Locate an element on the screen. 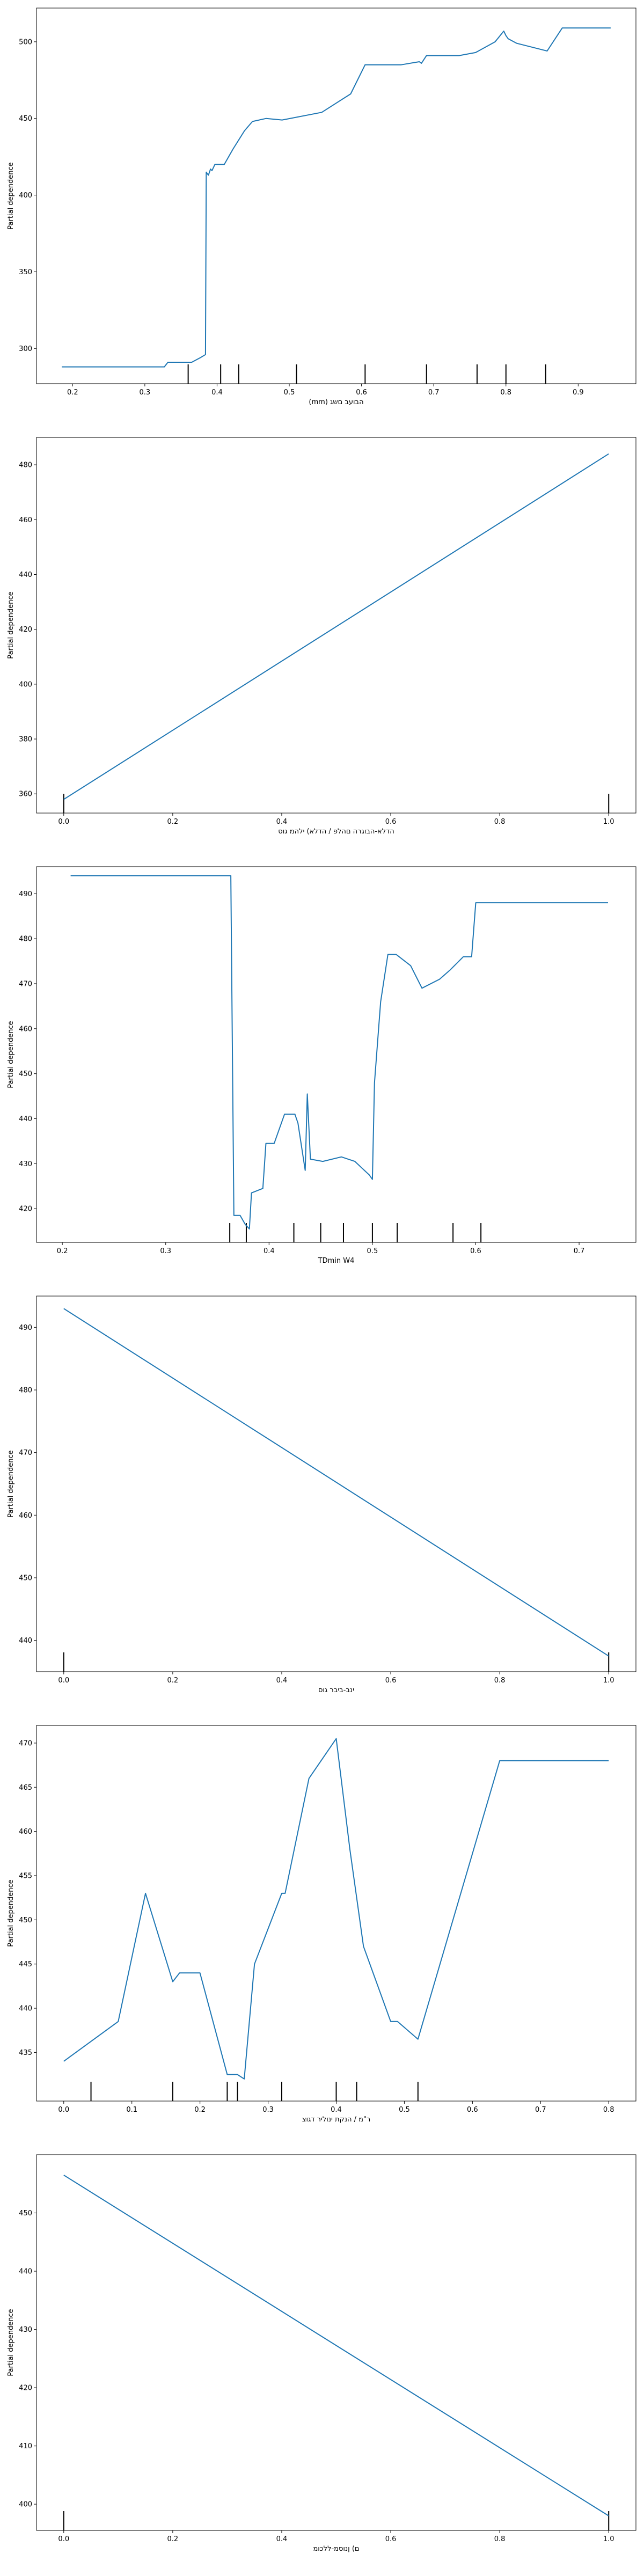 Image resolution: width=644 pixels, height=2576 pixels. x-axis-label: ם) ןנוסמ-ללכומ is located at coordinates (336, 2549).